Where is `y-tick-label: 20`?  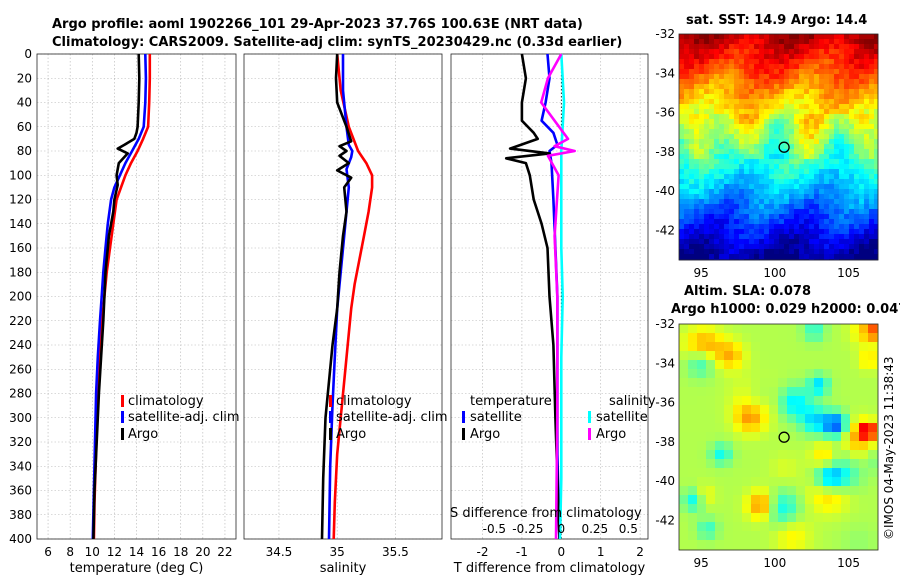
y-tick-label: 20 is located at coordinates (24, 78).